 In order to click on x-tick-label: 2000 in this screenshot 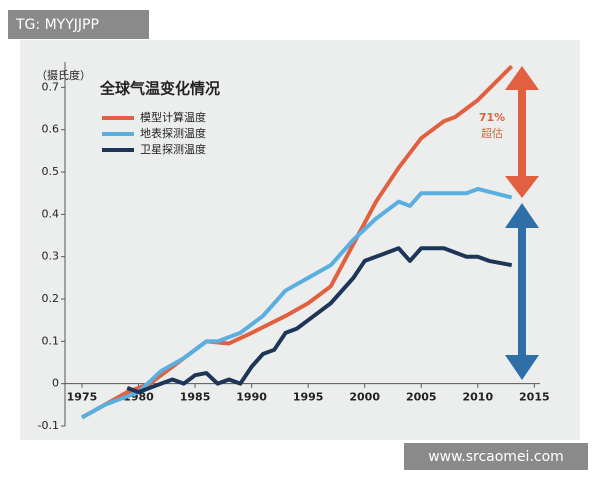, I will do `click(364, 397)`.